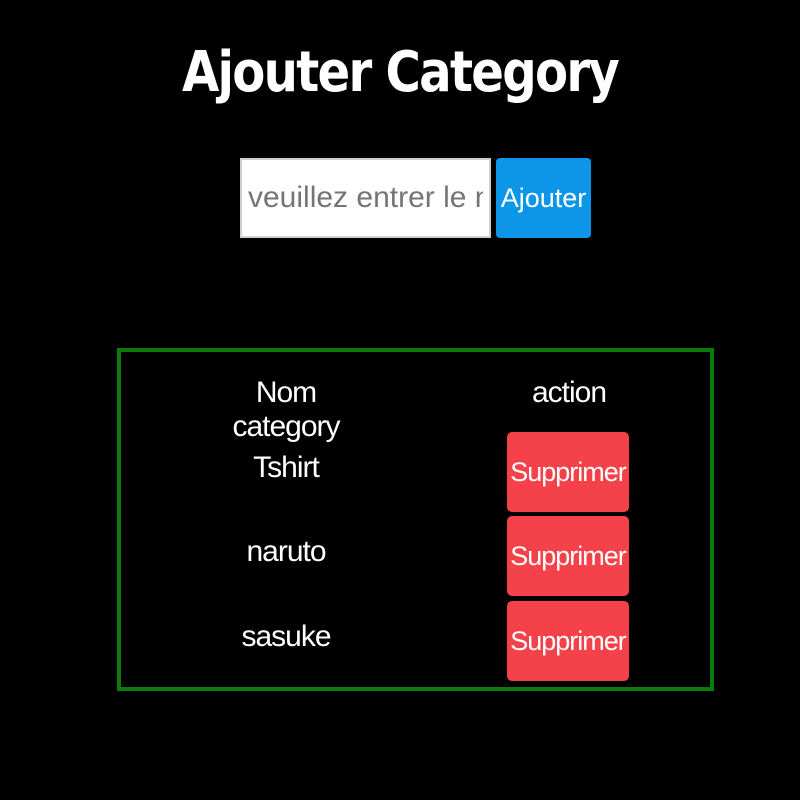 This screenshot has height=800, width=800. What do you see at coordinates (569, 392) in the screenshot?
I see `column-header-action: action` at bounding box center [569, 392].